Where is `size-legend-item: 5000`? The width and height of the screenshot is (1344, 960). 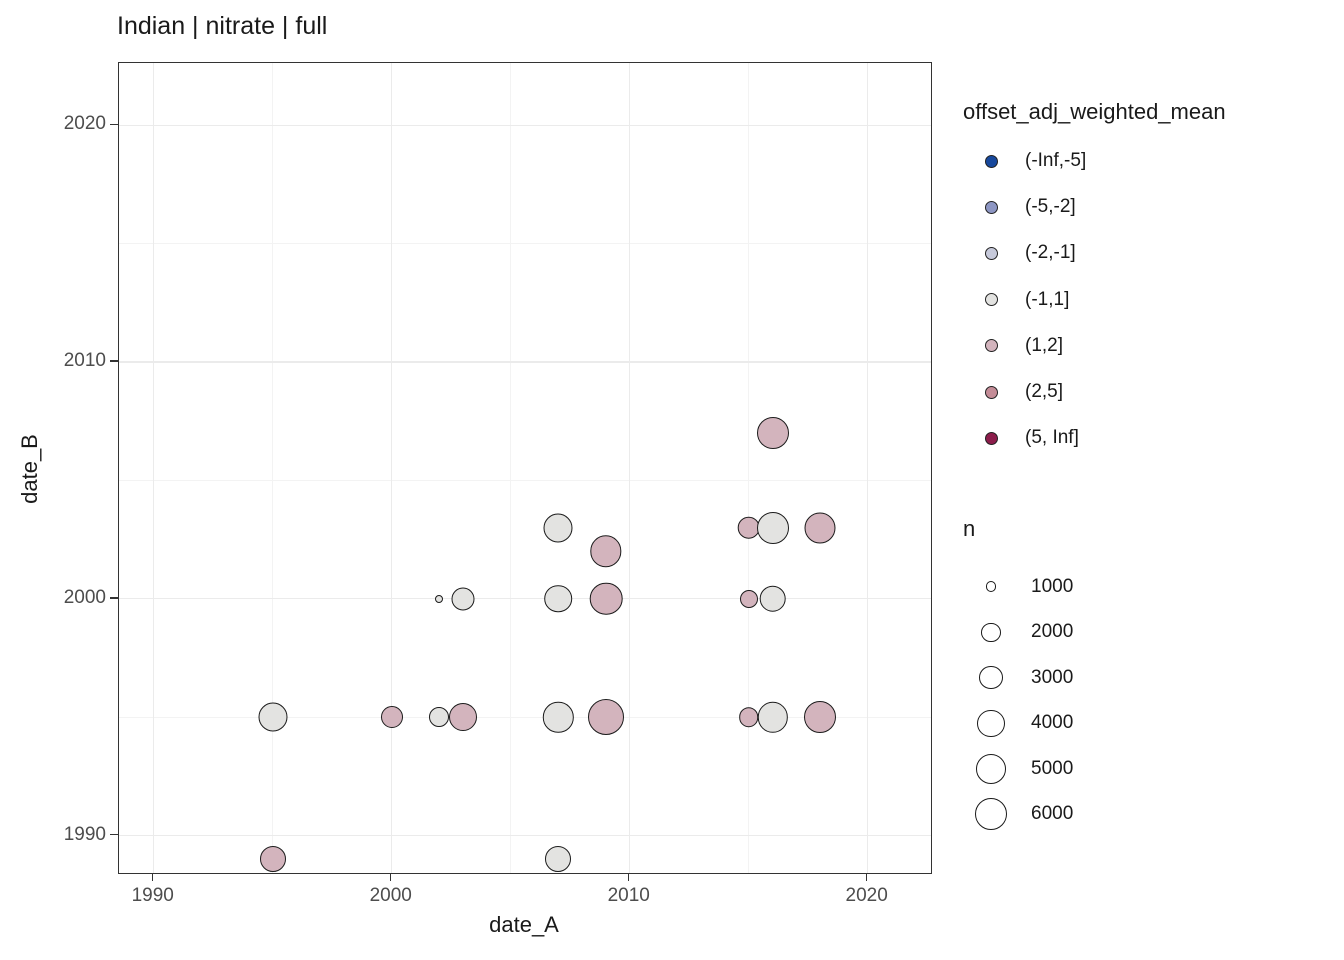 size-legend-item: 5000 is located at coordinates (1018, 769).